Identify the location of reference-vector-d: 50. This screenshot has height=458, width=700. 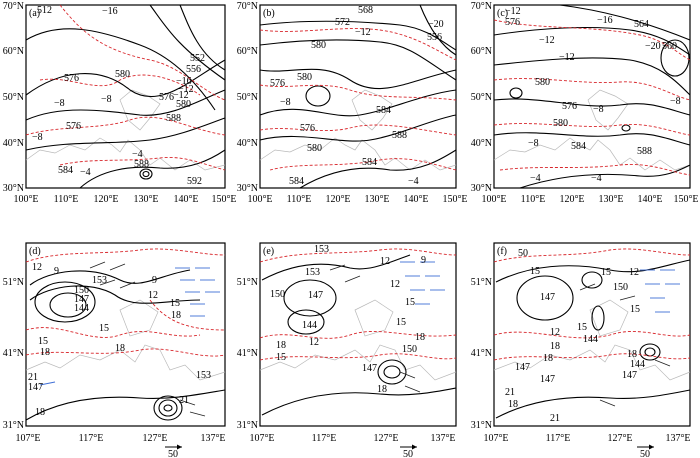
(173, 451).